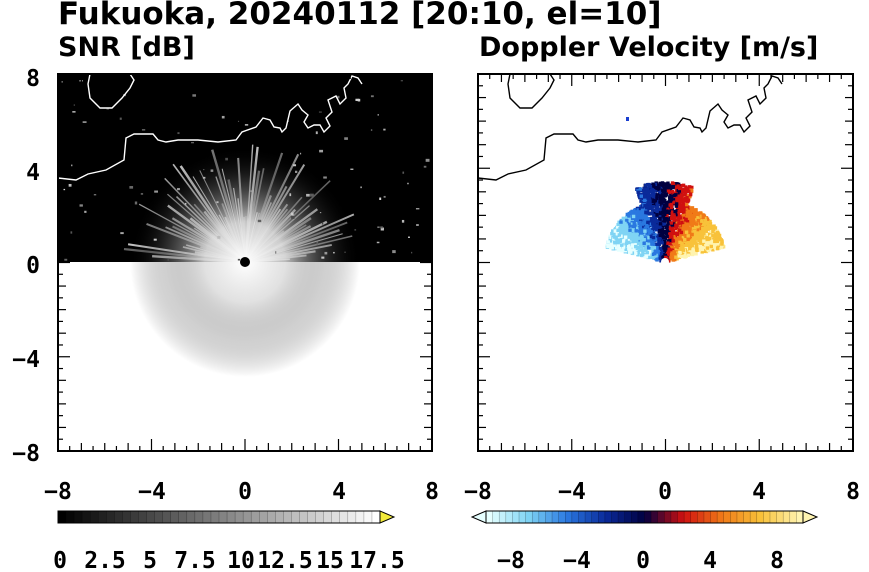  What do you see at coordinates (33, 79) in the screenshot?
I see `snr-y-tick-label: 8` at bounding box center [33, 79].